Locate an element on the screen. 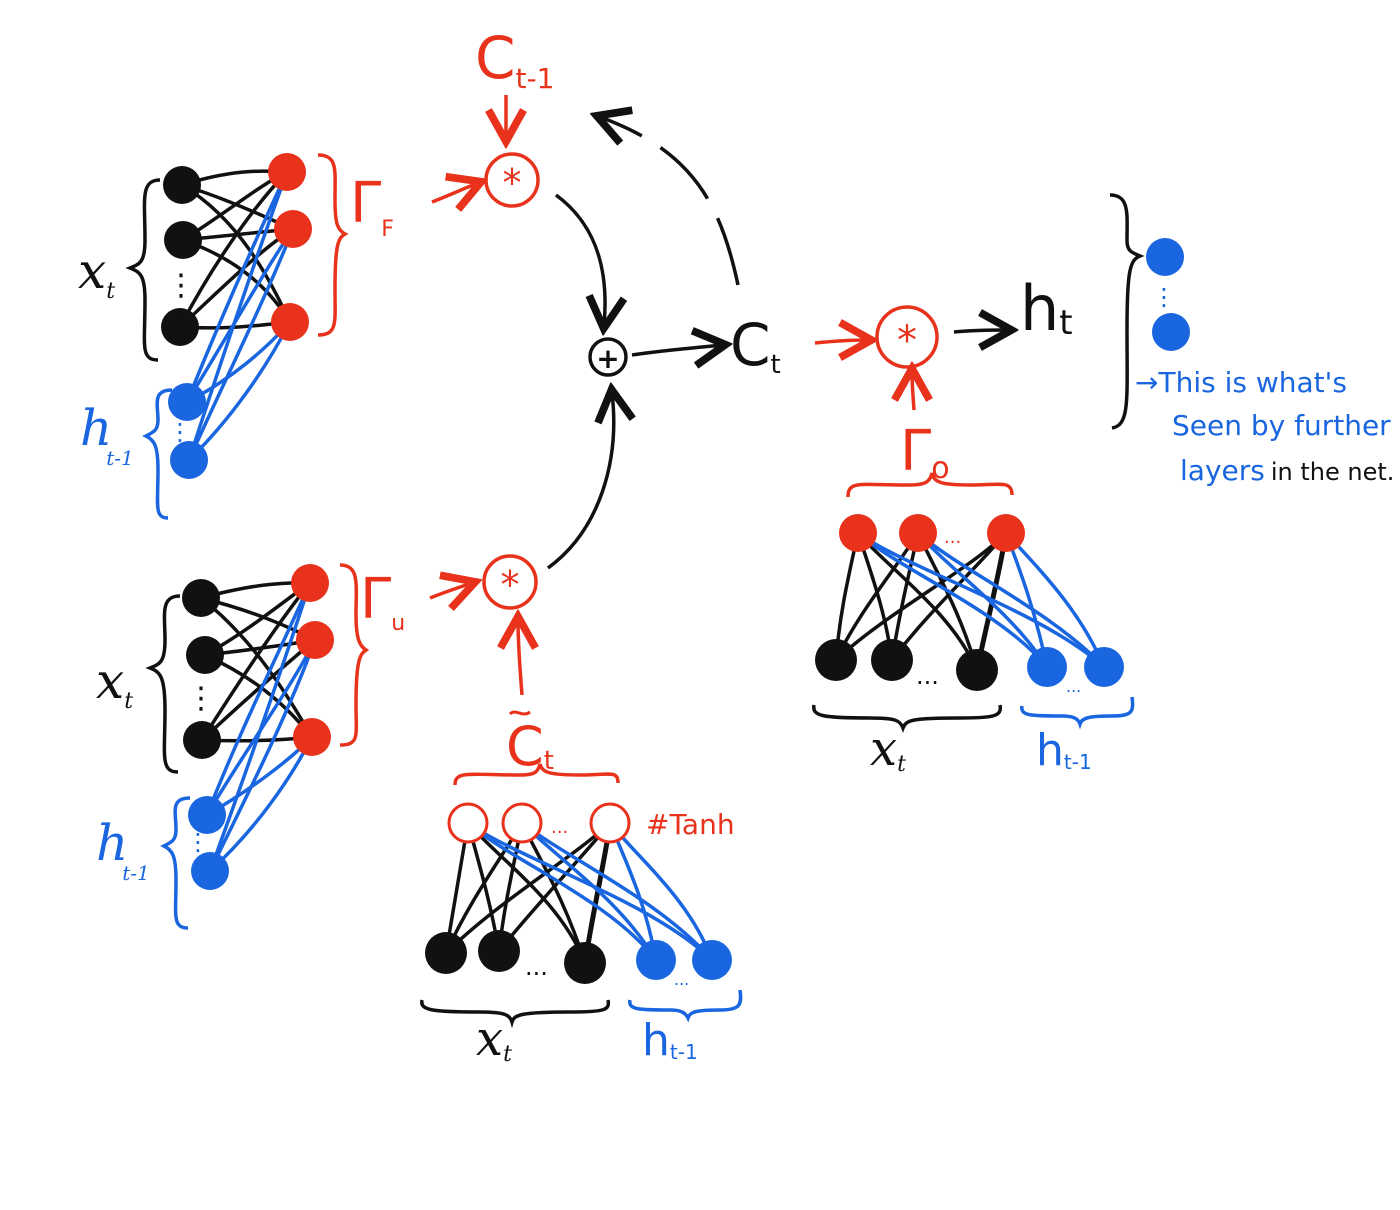 The width and height of the screenshot is (1400, 1210). gamma-u-arrow is located at coordinates (450, 590).